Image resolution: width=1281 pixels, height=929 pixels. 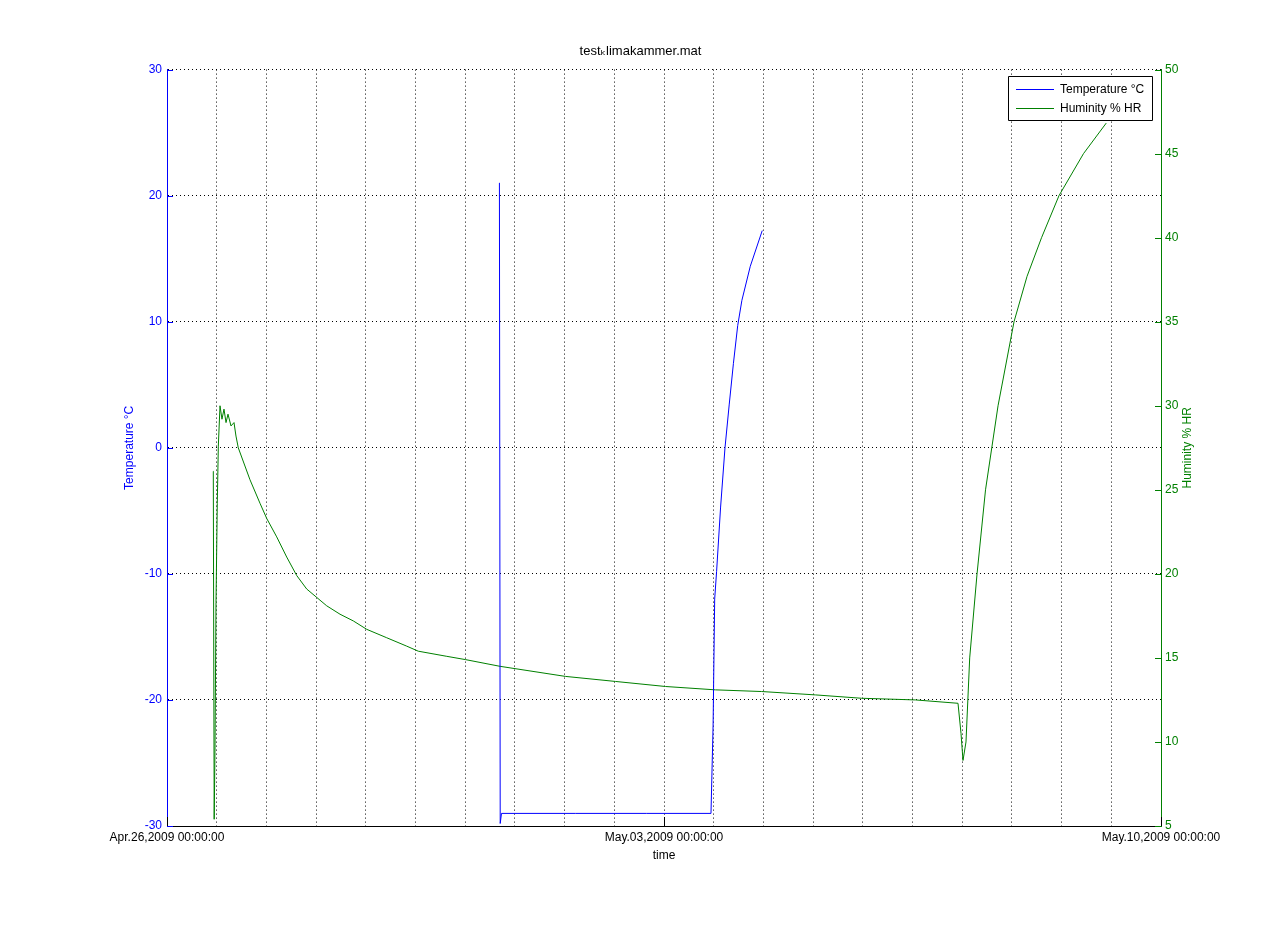 I want to click on chart-title: testₖlimakammer.mat, so click(x=640, y=51).